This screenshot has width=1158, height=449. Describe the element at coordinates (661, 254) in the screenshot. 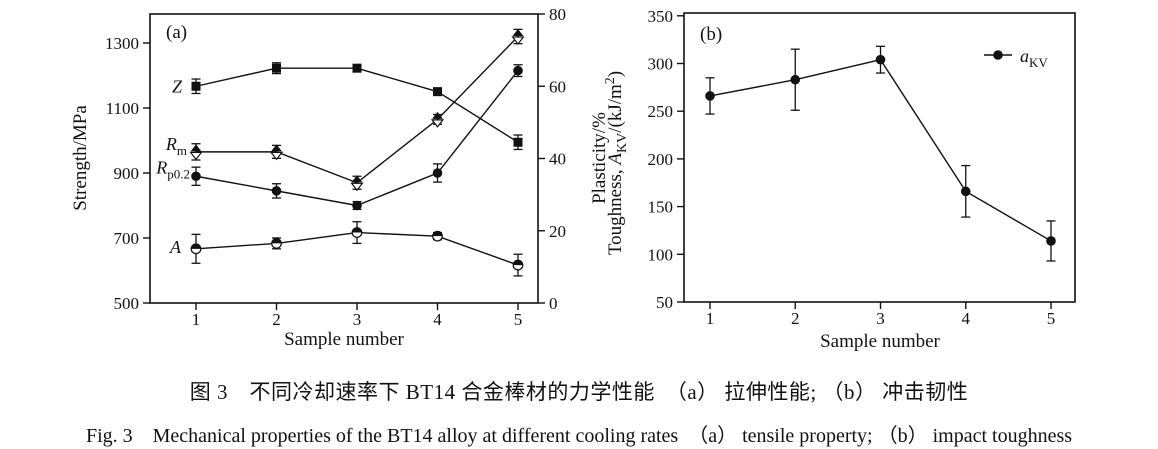

I see `y-tick-label: 100` at that location.